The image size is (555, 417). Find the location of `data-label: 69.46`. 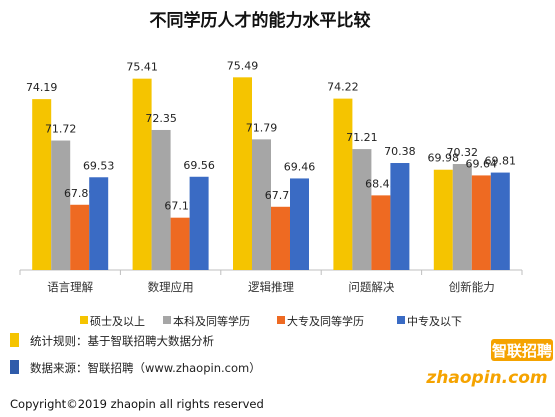

data-label: 69.46 is located at coordinates (300, 166).